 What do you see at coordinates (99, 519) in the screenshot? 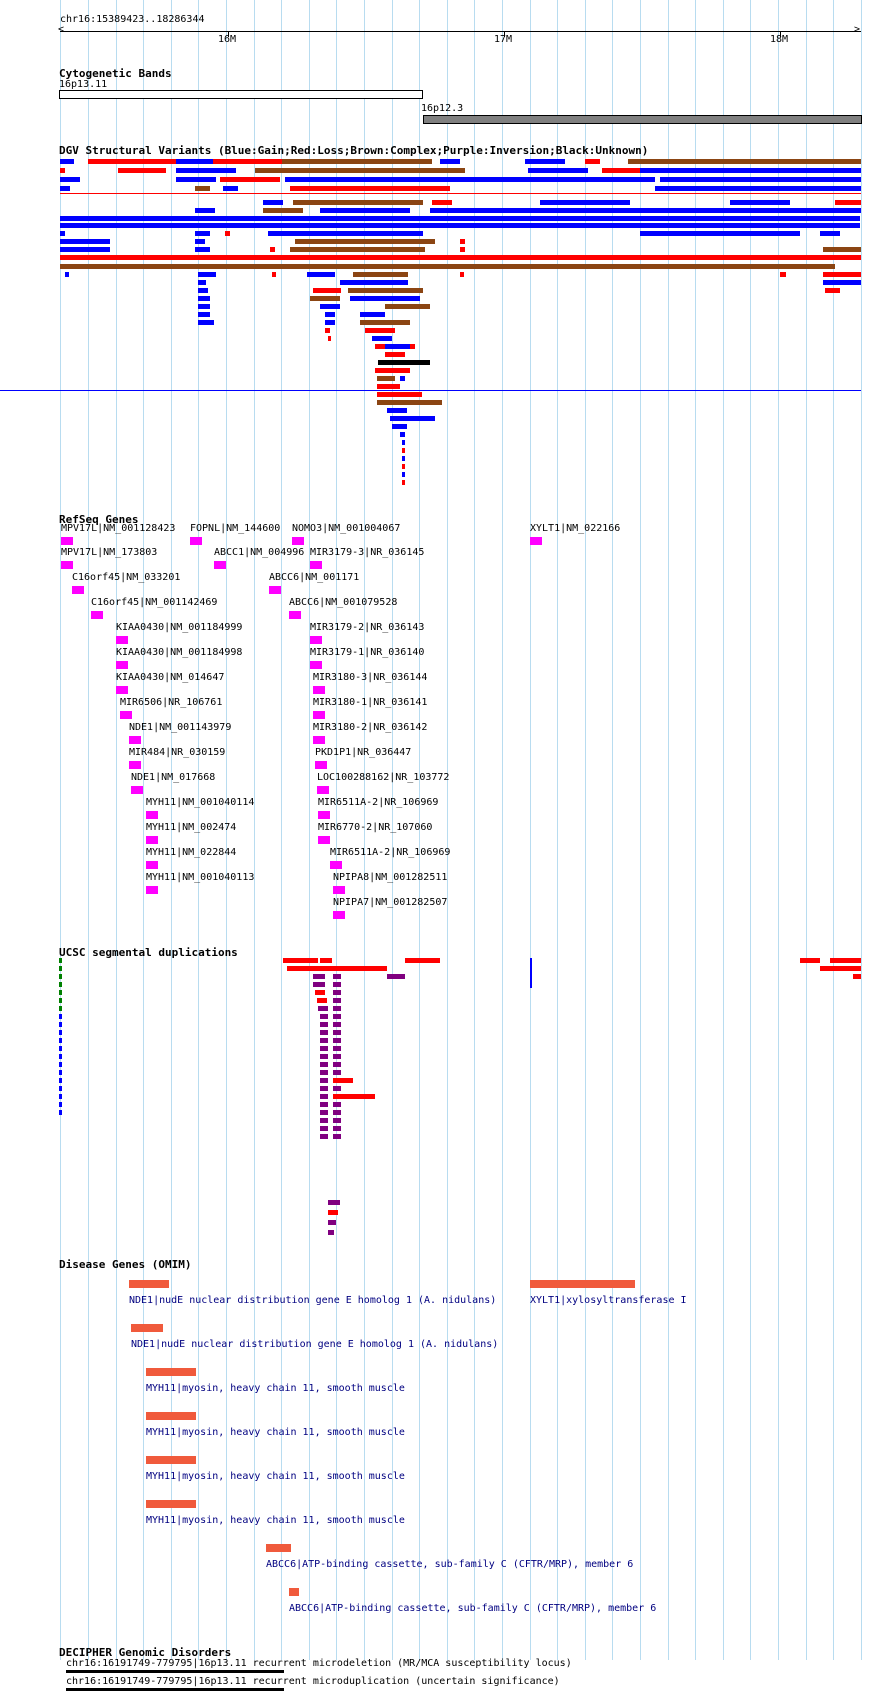
I see `refseq-track-title: RefSeq Genes` at bounding box center [99, 519].